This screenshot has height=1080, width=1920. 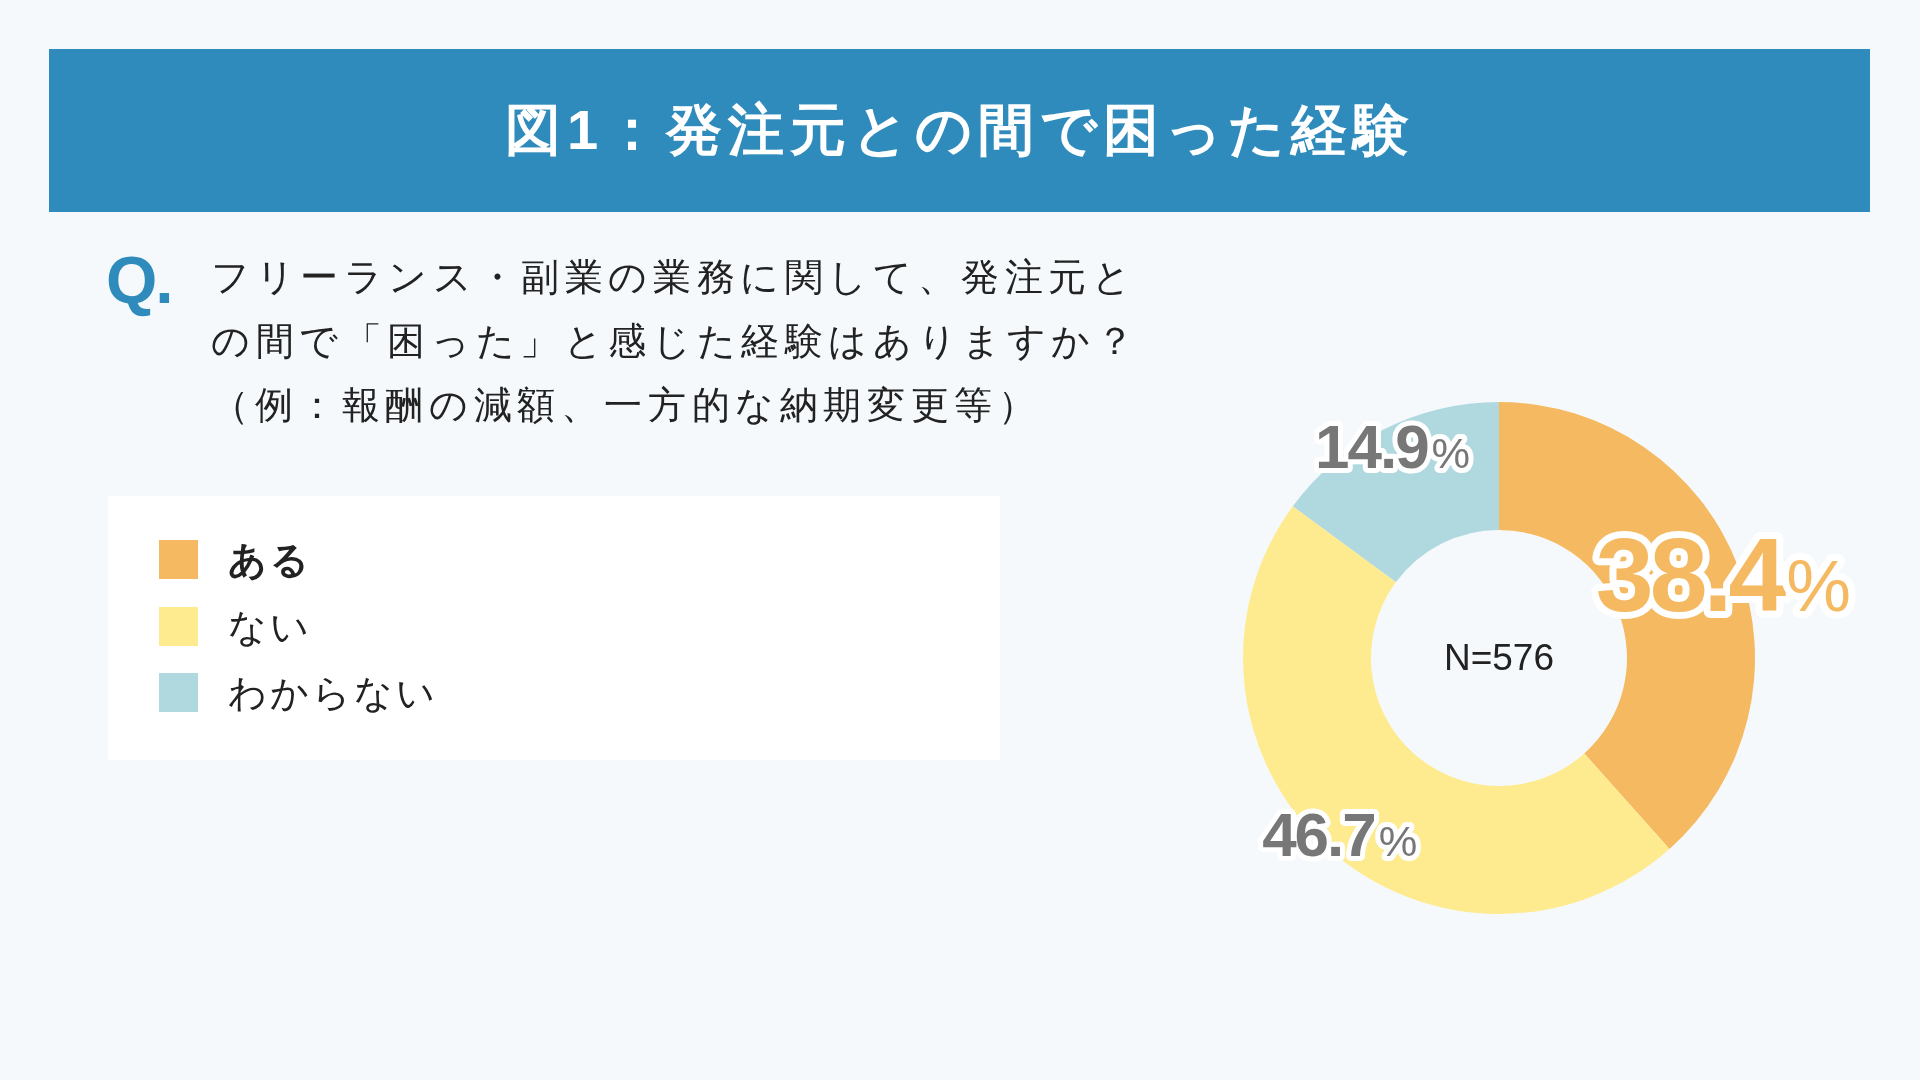 I want to click on subtitle: フリーランス・副業の業務に関して、発注元との間で「困った」と感じた経験はありますか？（例：報酬の減額、一方的な納期変更等）, so click(x=676, y=341).